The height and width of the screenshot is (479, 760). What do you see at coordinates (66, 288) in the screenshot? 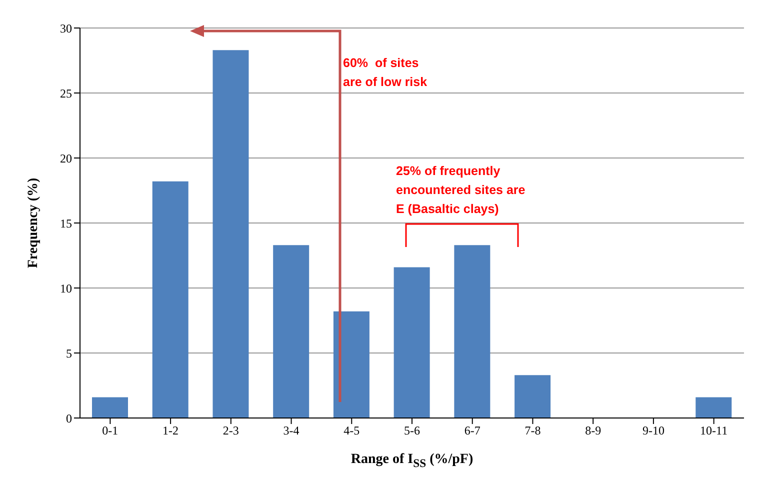
I see `y-tick-label: 10` at bounding box center [66, 288].